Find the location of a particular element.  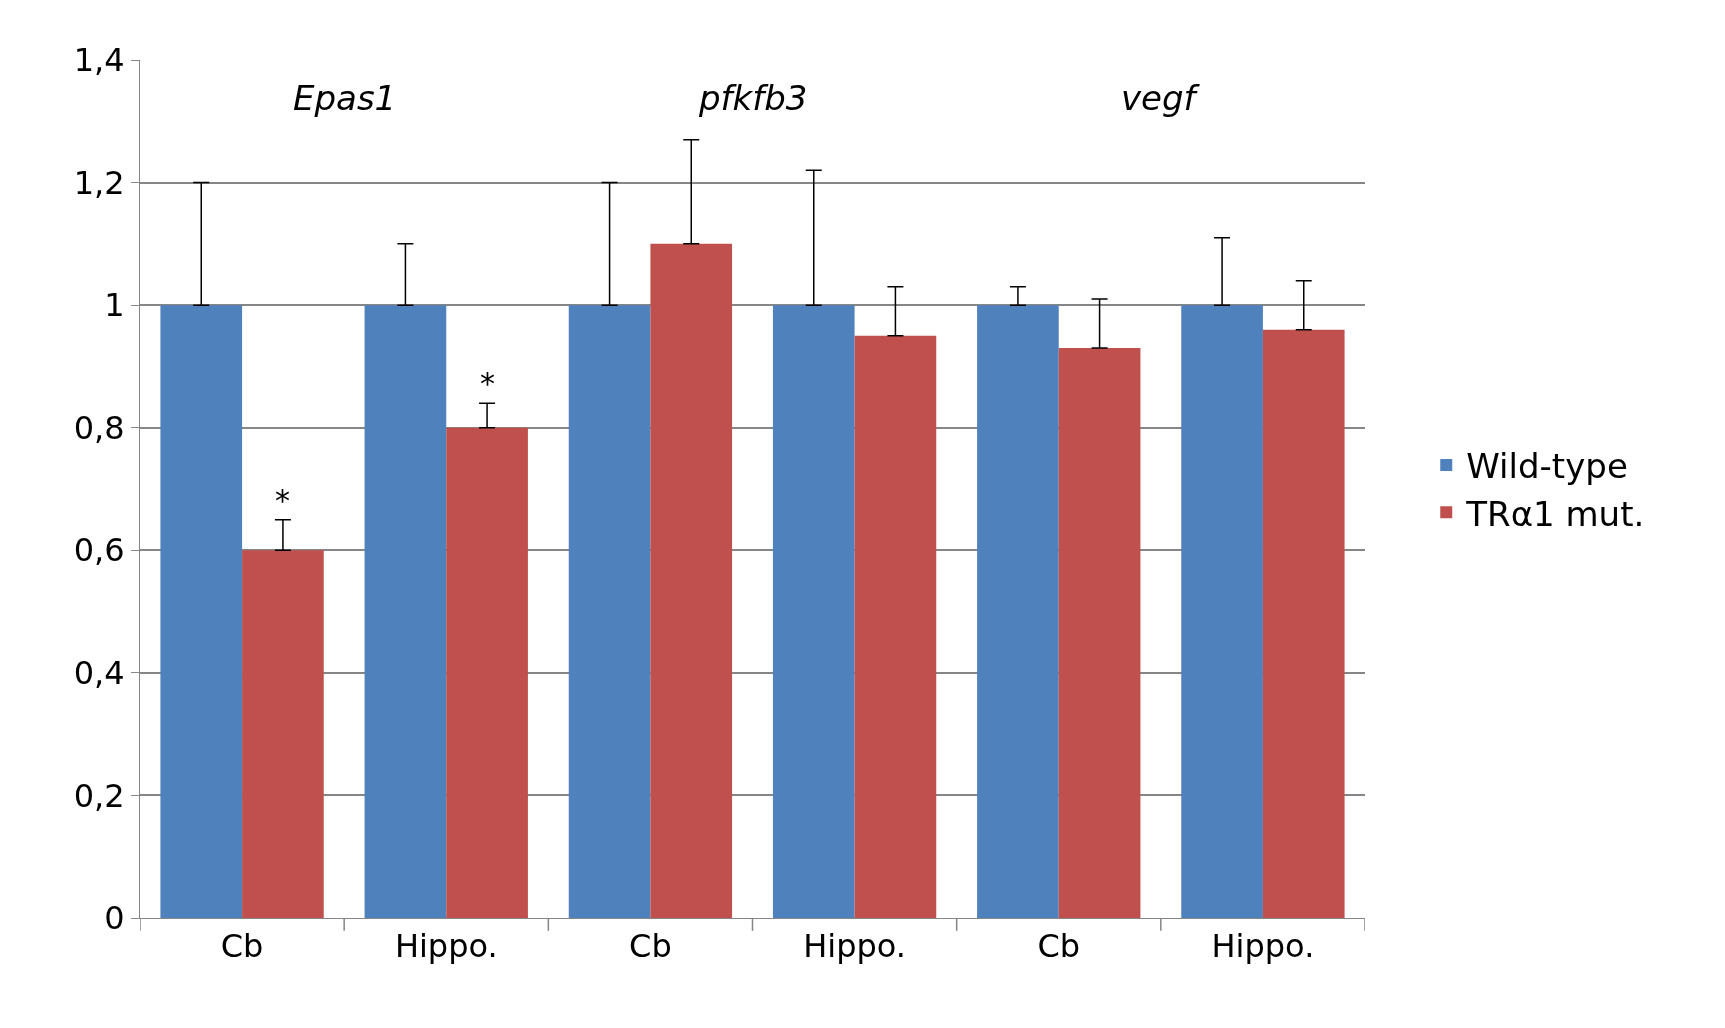

annotation: Epas1 is located at coordinates (345, 98).